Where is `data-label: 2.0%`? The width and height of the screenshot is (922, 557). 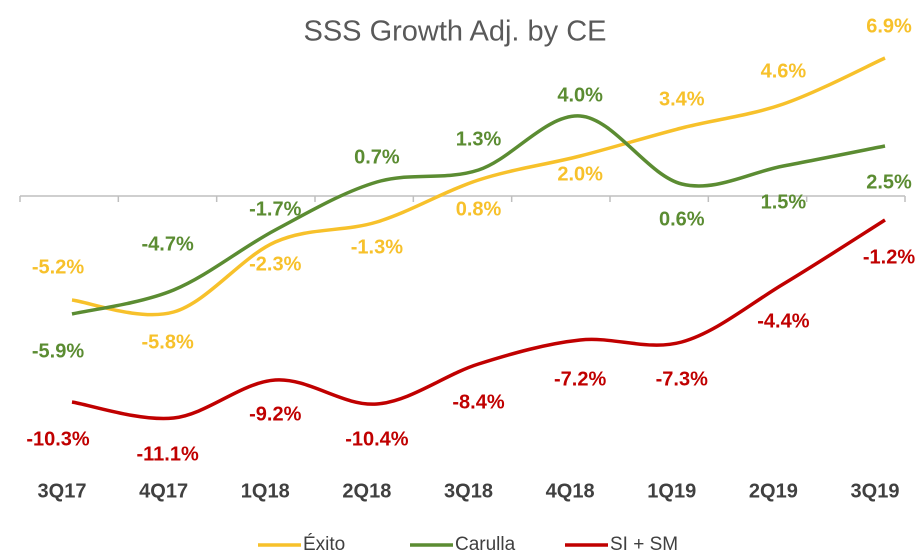 data-label: 2.0% is located at coordinates (580, 174).